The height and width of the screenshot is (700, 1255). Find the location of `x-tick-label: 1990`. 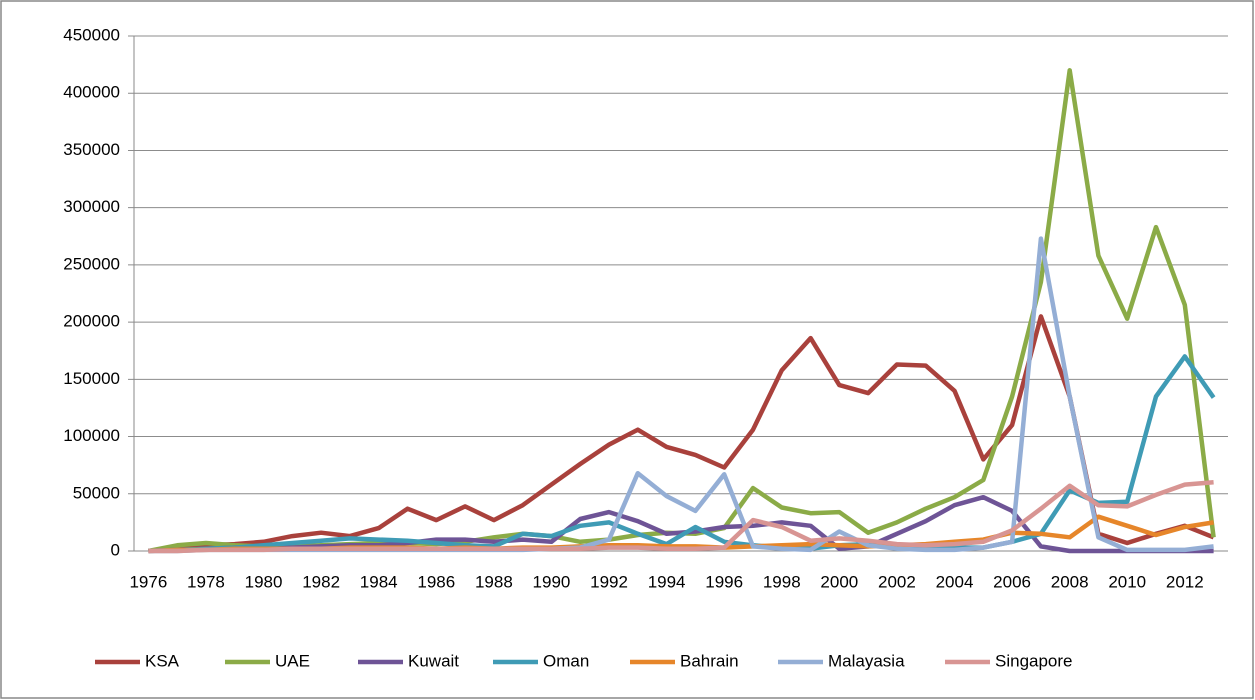

x-tick-label: 1990 is located at coordinates (552, 581).